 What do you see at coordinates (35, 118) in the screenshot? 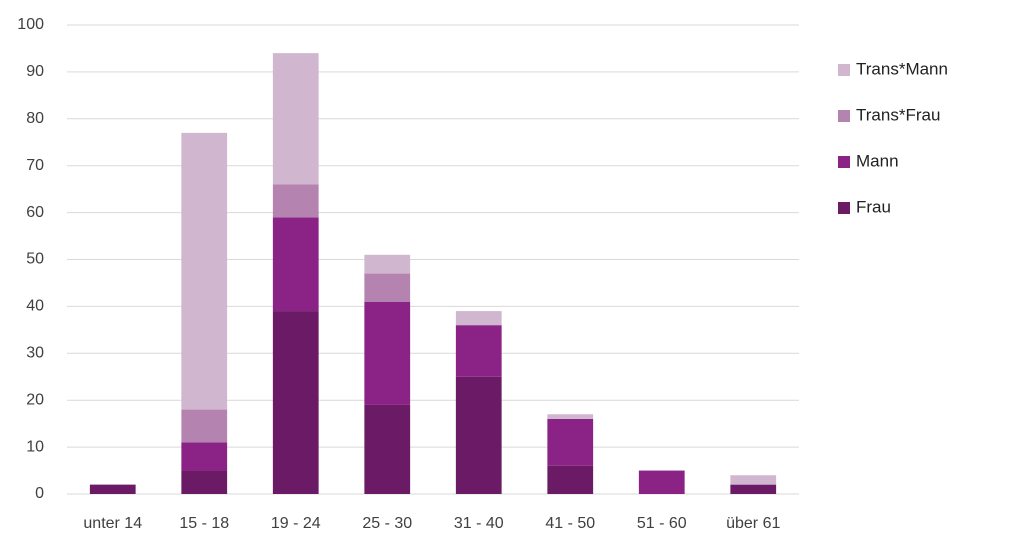
I see `y-tick-label: 80` at bounding box center [35, 118].